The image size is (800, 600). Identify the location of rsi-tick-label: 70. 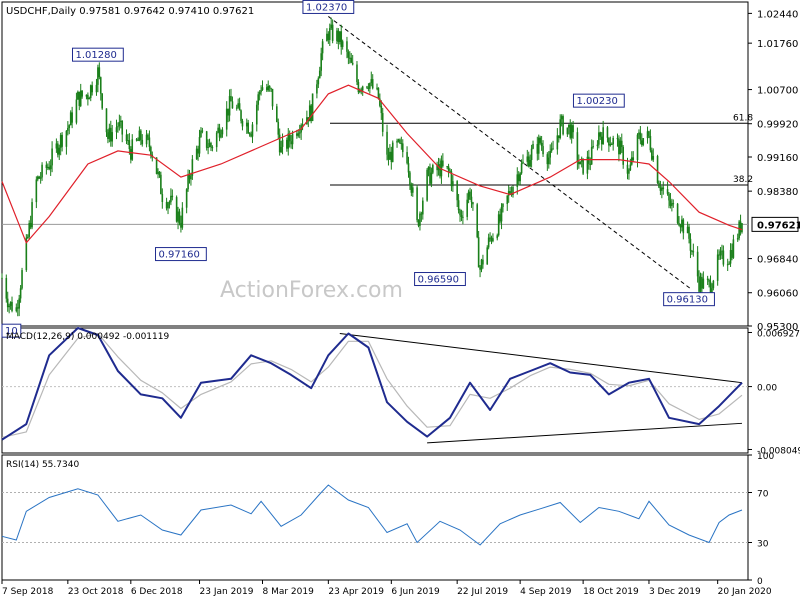
(763, 495).